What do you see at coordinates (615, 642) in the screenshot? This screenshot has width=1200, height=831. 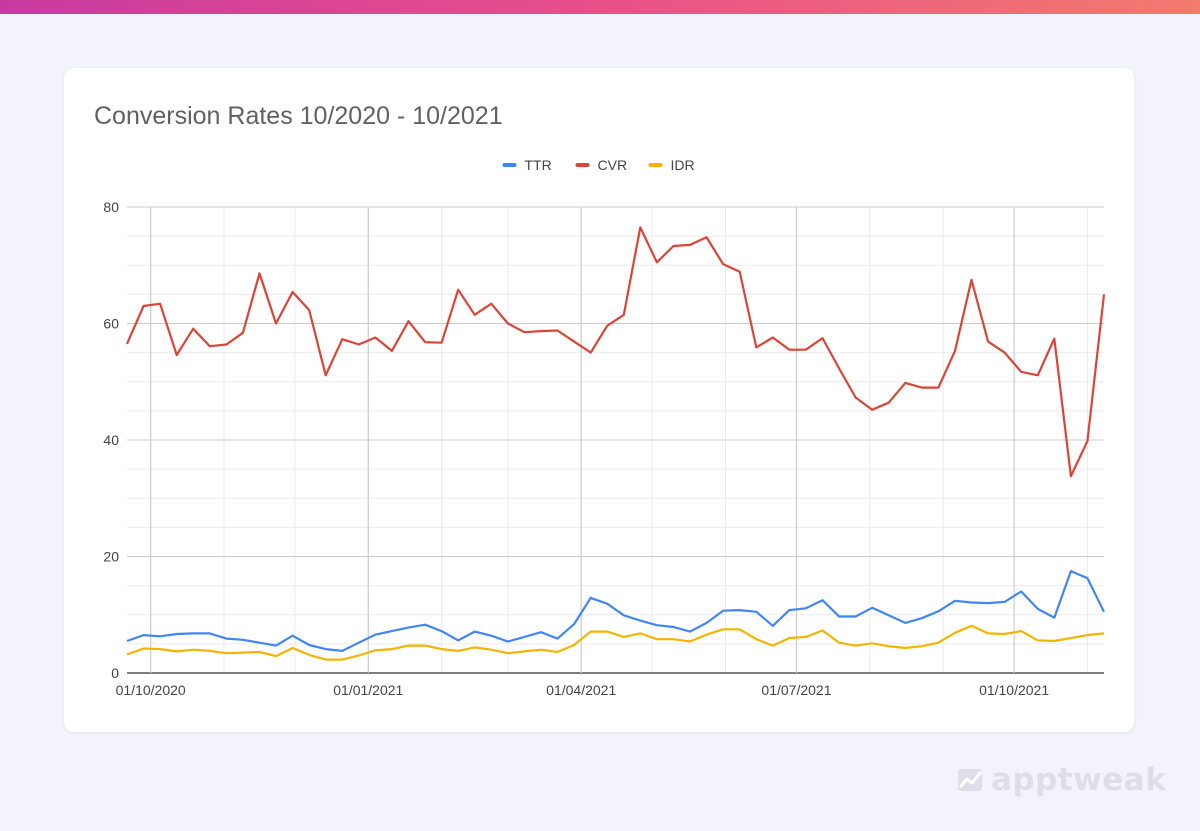 I see `series-line-idr` at bounding box center [615, 642].